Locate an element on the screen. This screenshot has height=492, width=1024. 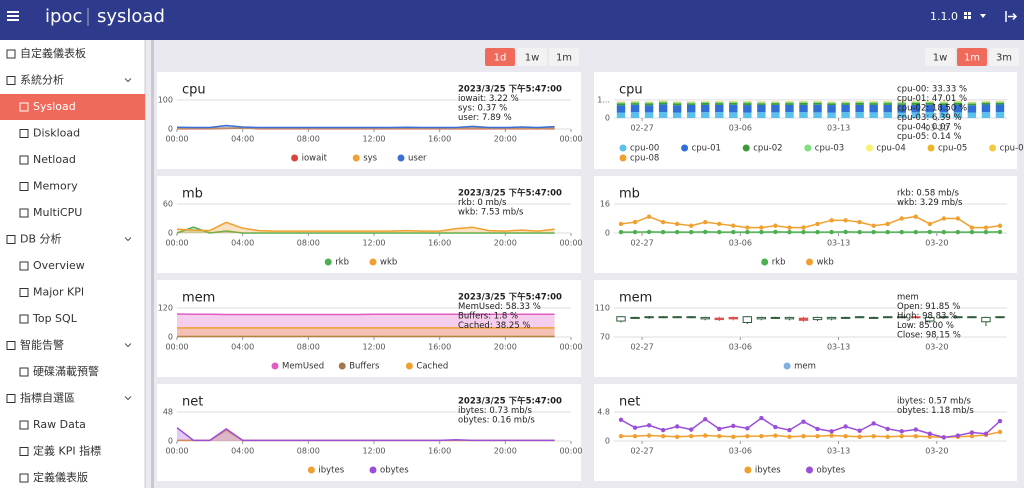
menu-item: Netload is located at coordinates (54, 159).